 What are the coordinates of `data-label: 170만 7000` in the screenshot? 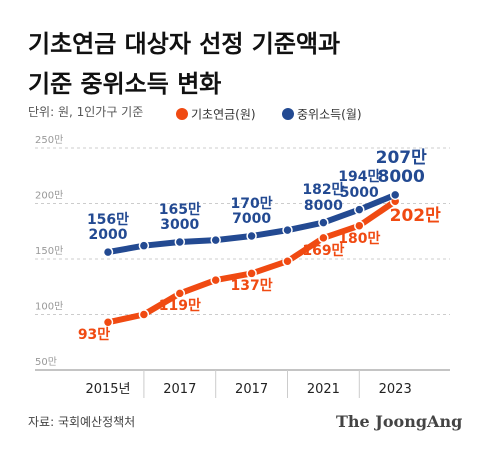 It's located at (251, 211).